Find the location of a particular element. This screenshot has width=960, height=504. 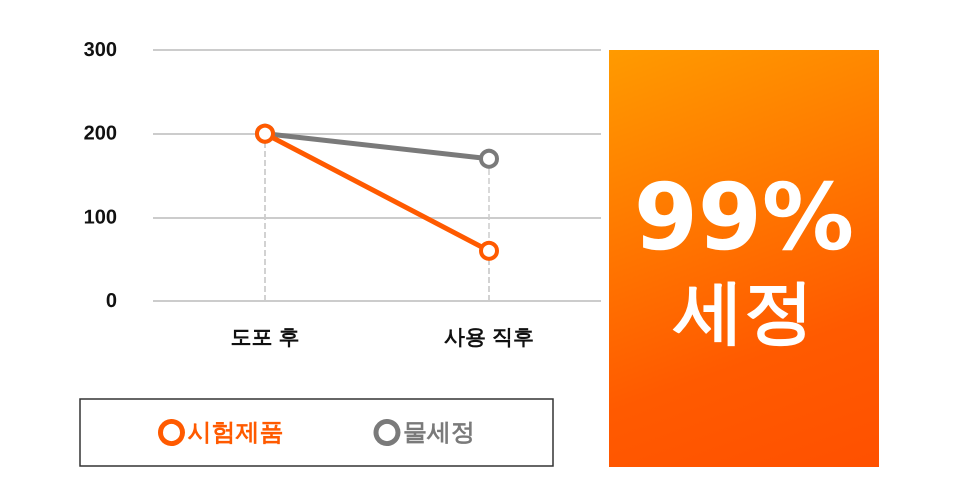

legend-label: 물세정 is located at coordinates (439, 432).